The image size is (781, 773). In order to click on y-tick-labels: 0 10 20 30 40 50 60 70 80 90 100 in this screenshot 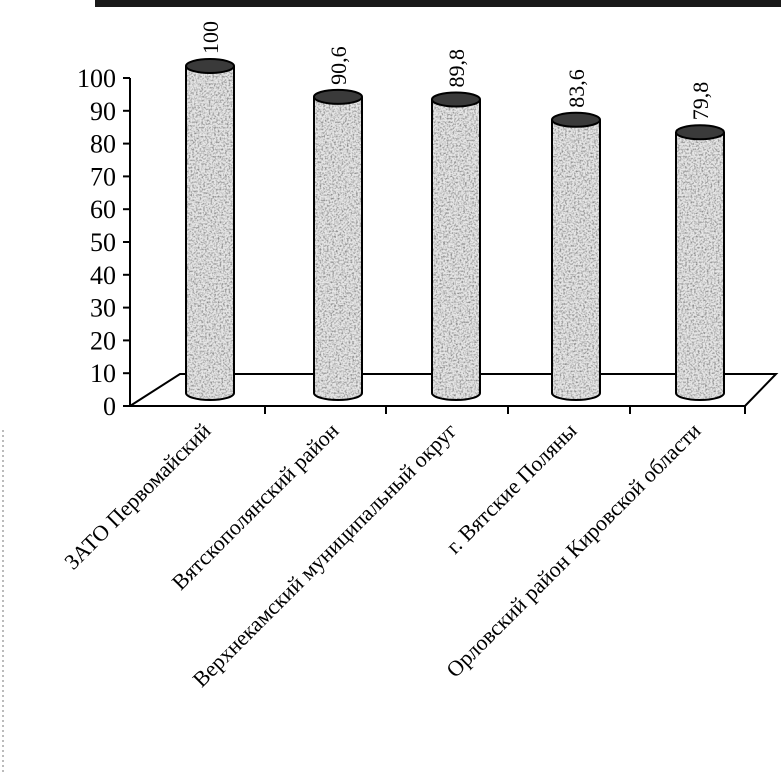, I will do `click(96, 242)`.